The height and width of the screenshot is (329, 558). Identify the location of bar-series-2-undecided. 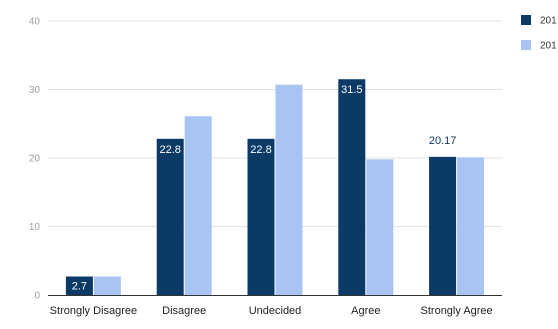
(289, 189).